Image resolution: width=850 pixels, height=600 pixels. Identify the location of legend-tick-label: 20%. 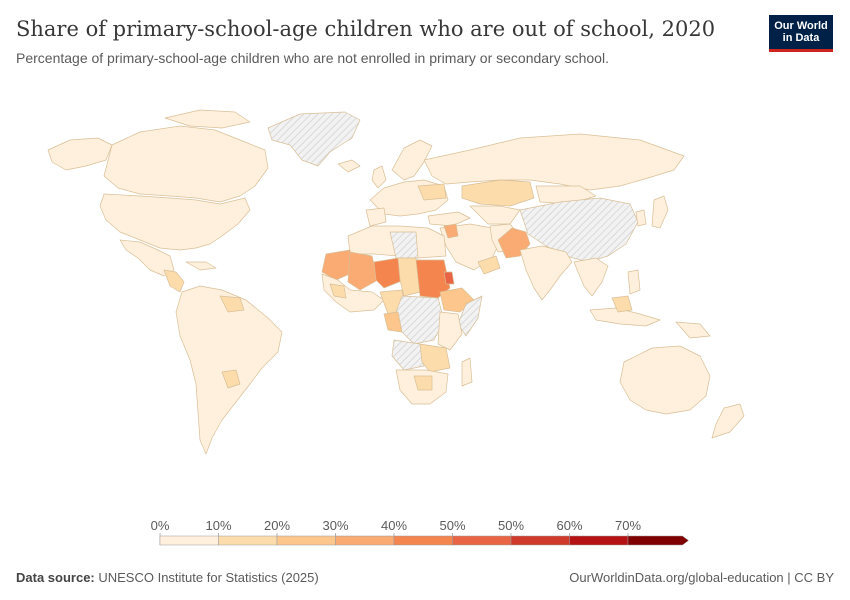
(277, 525).